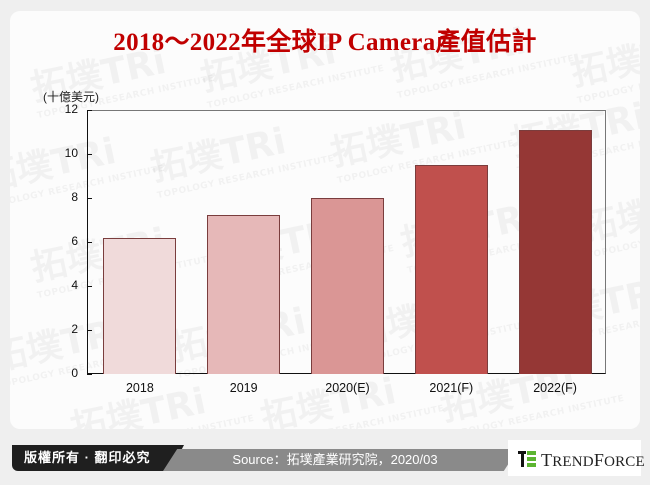 The height and width of the screenshot is (485, 650). What do you see at coordinates (74, 329) in the screenshot?
I see `y-tick-label: 2` at bounding box center [74, 329].